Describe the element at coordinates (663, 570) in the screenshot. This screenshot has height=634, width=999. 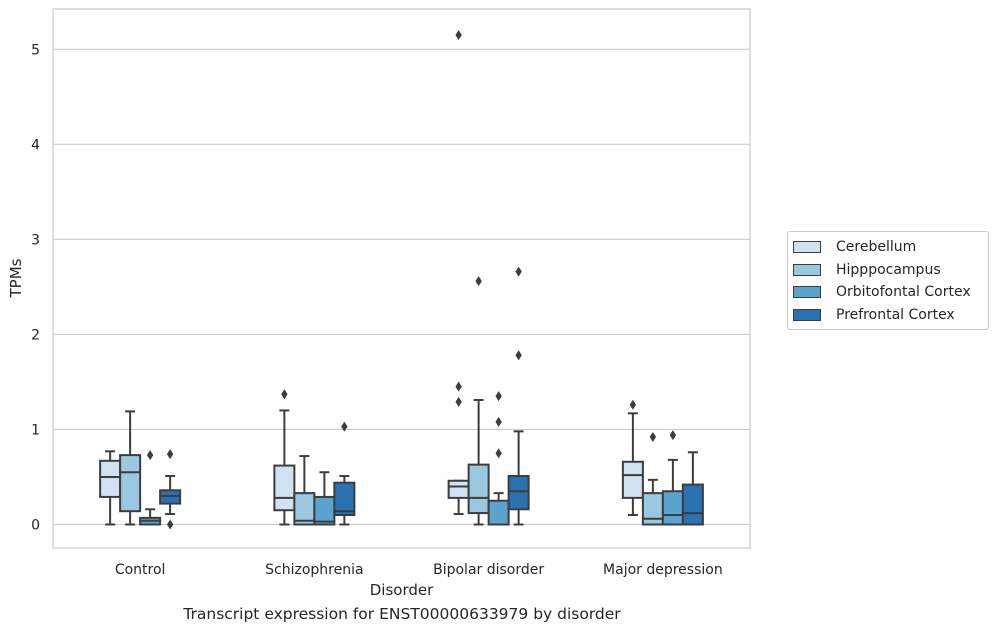
I see `x-tick-label: Major depression` at that location.